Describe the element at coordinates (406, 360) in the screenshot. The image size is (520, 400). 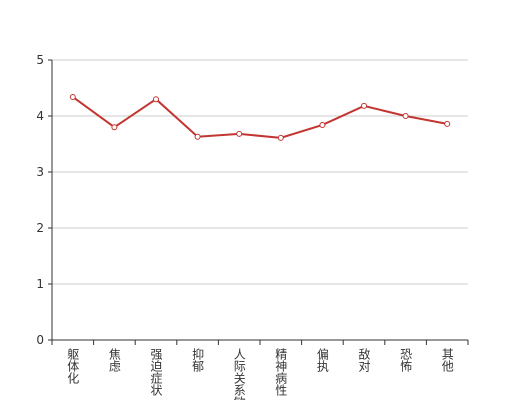
I see `x-tick-label: 恐怖` at that location.